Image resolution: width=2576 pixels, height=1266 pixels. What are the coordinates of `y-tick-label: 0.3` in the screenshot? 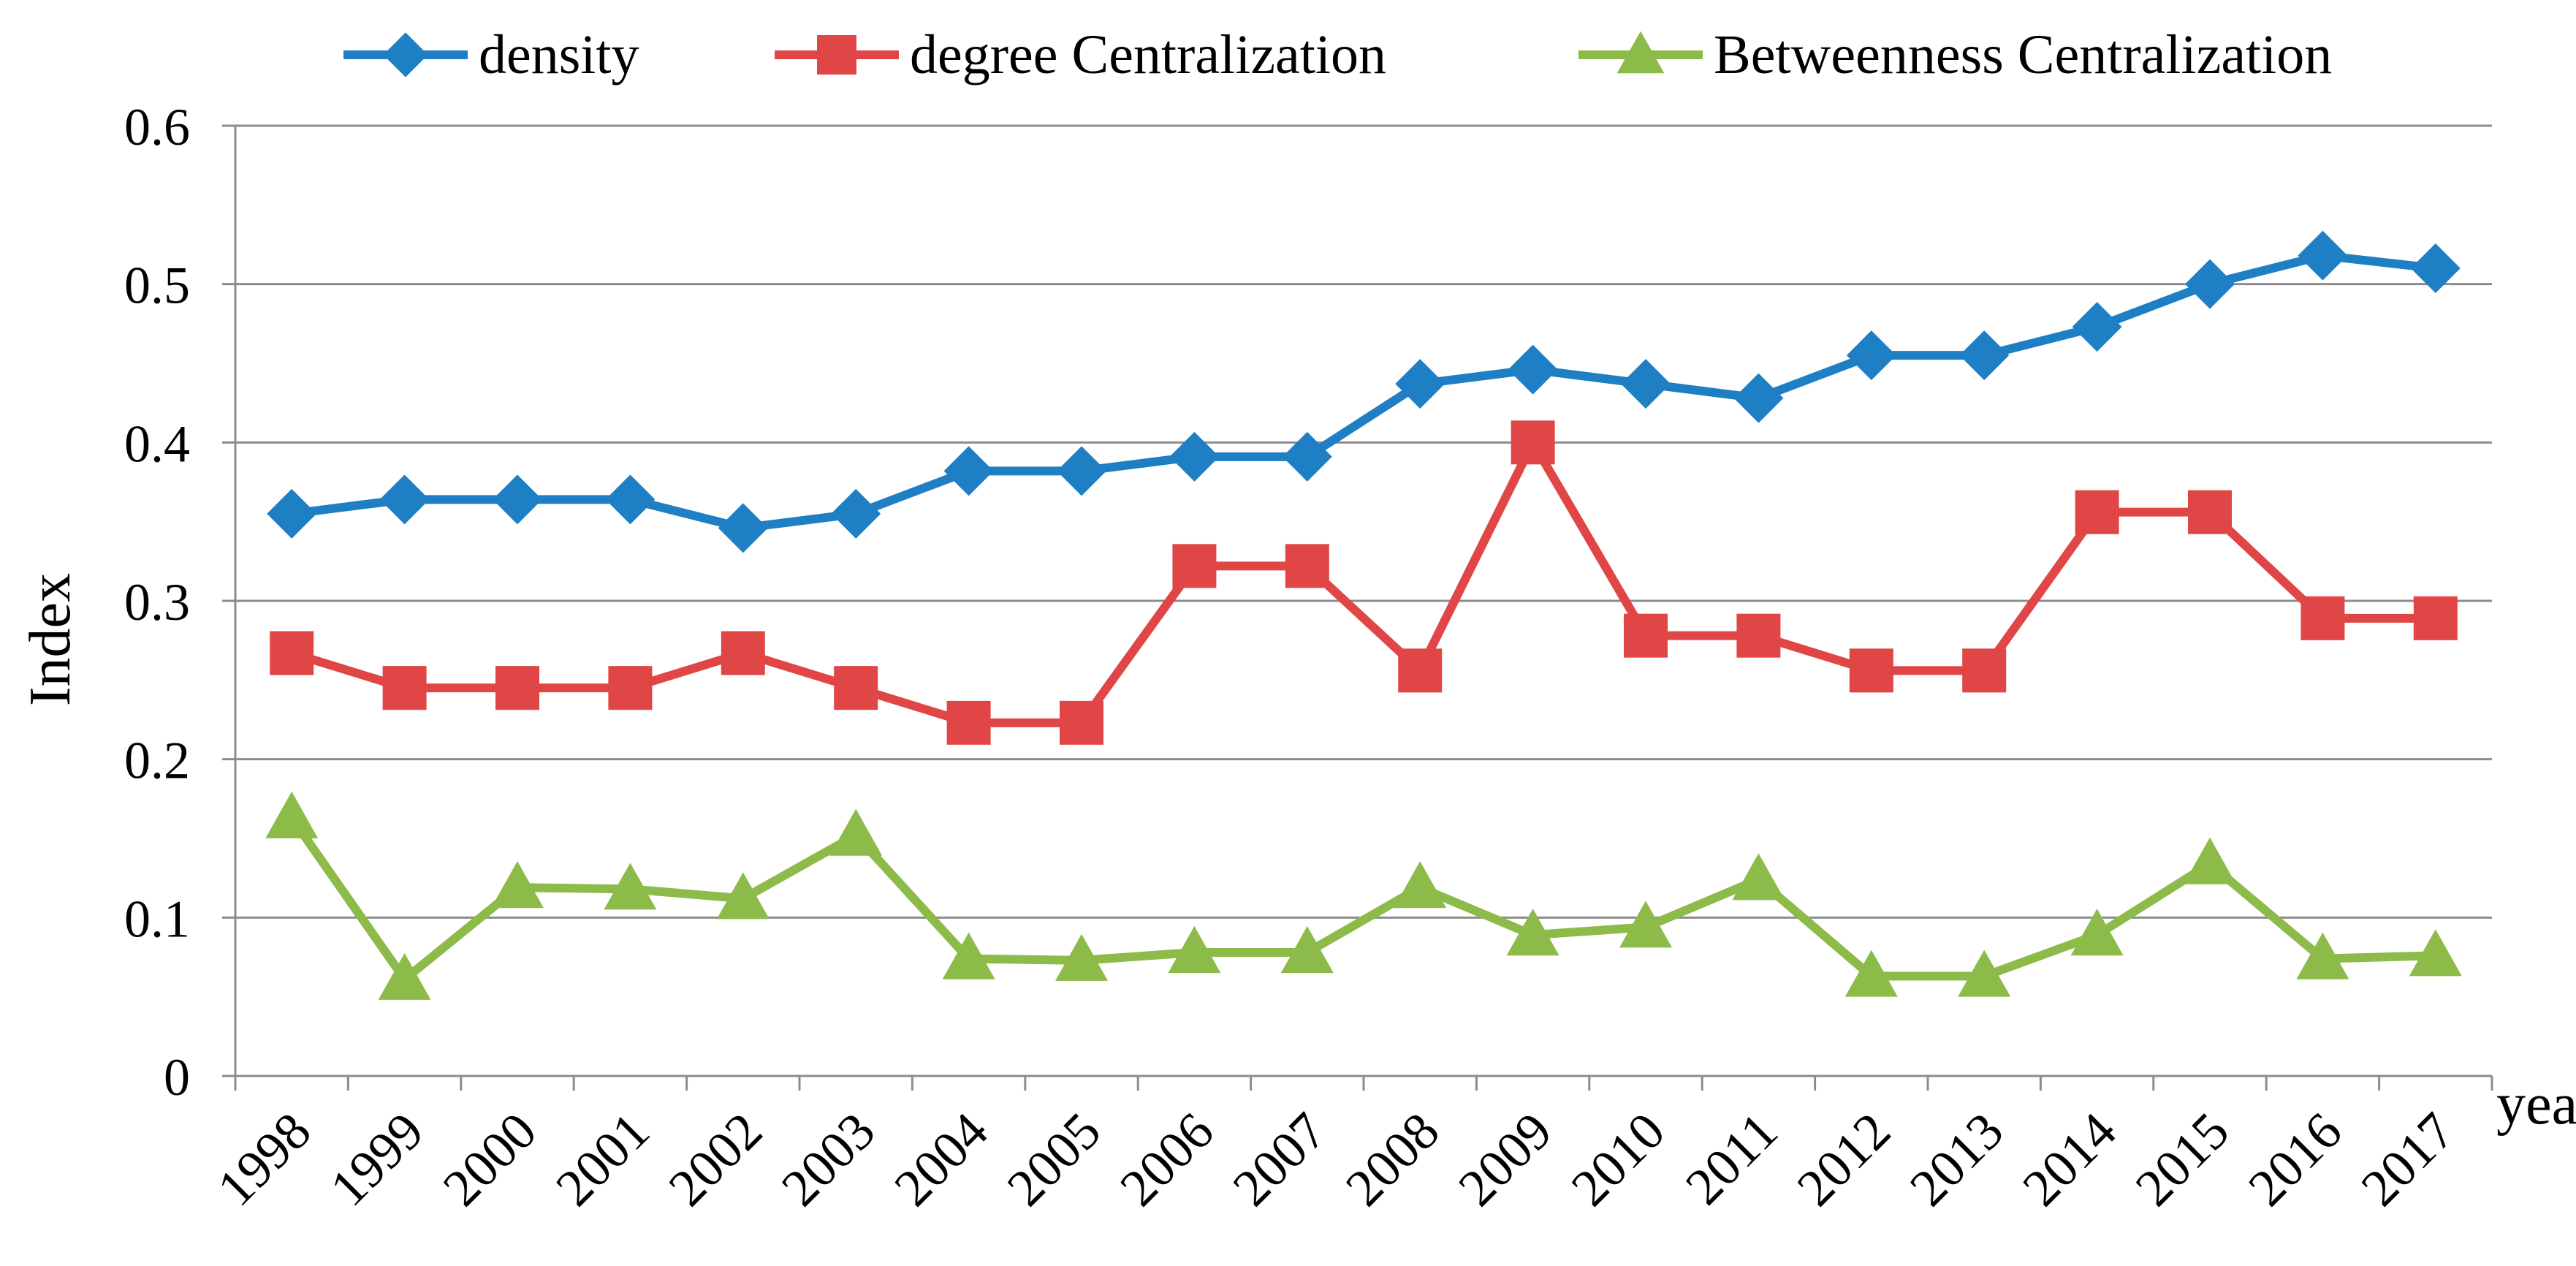 It's located at (157, 602).